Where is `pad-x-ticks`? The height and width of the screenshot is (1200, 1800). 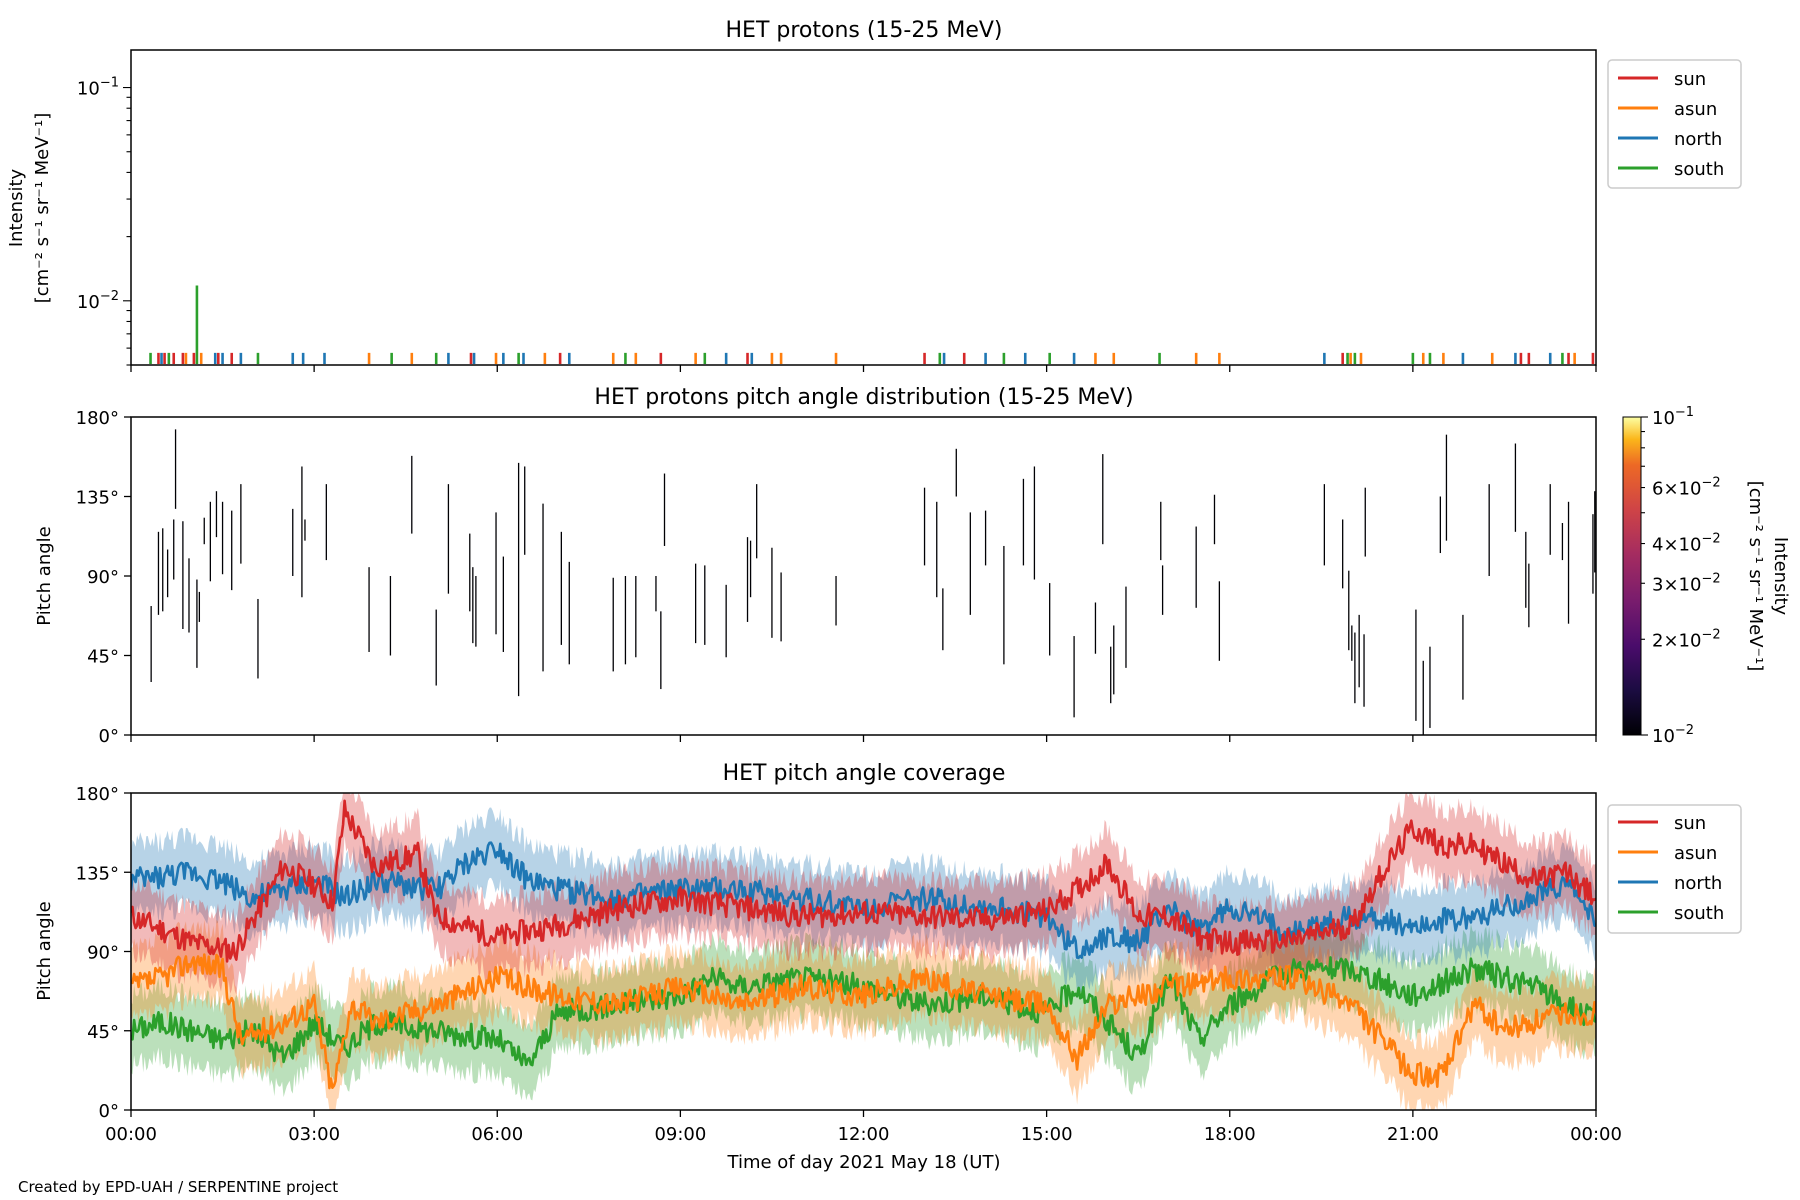 pad-x-ticks is located at coordinates (863, 738).